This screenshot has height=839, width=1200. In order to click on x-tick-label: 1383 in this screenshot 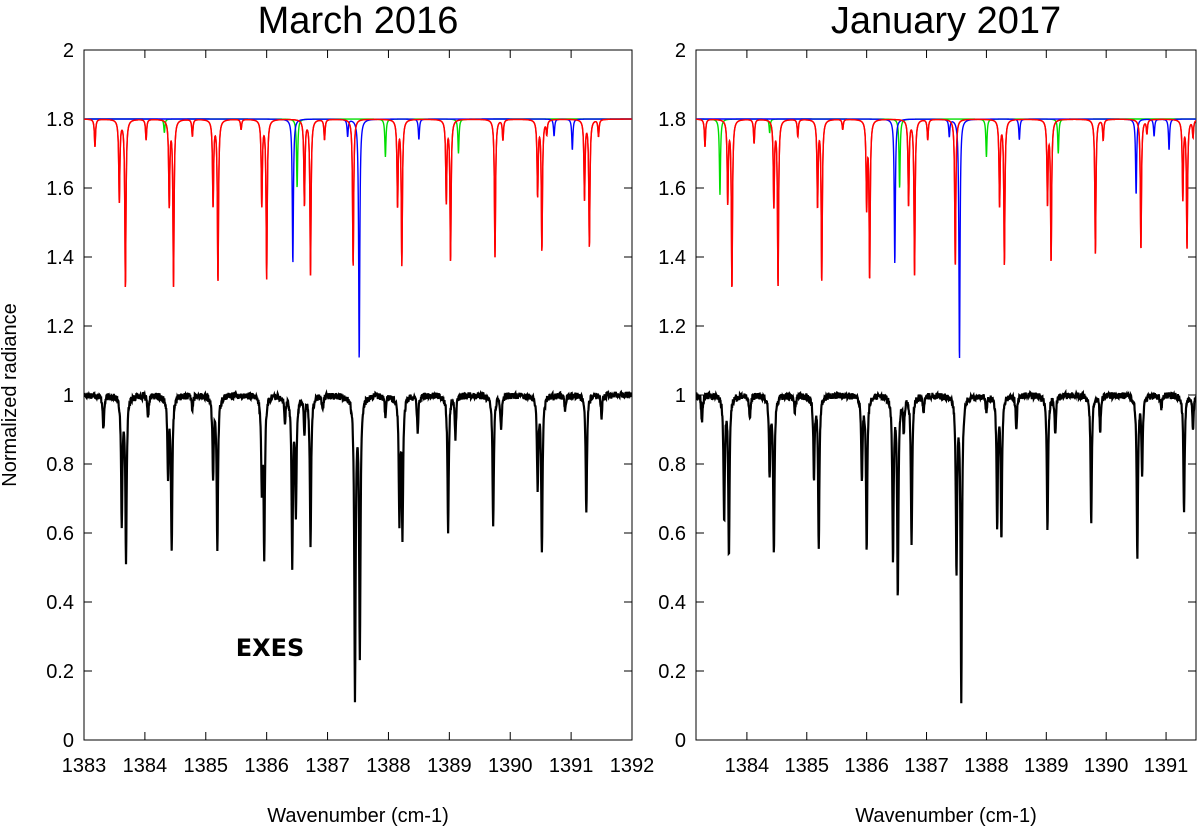, I will do `click(84, 766)`.